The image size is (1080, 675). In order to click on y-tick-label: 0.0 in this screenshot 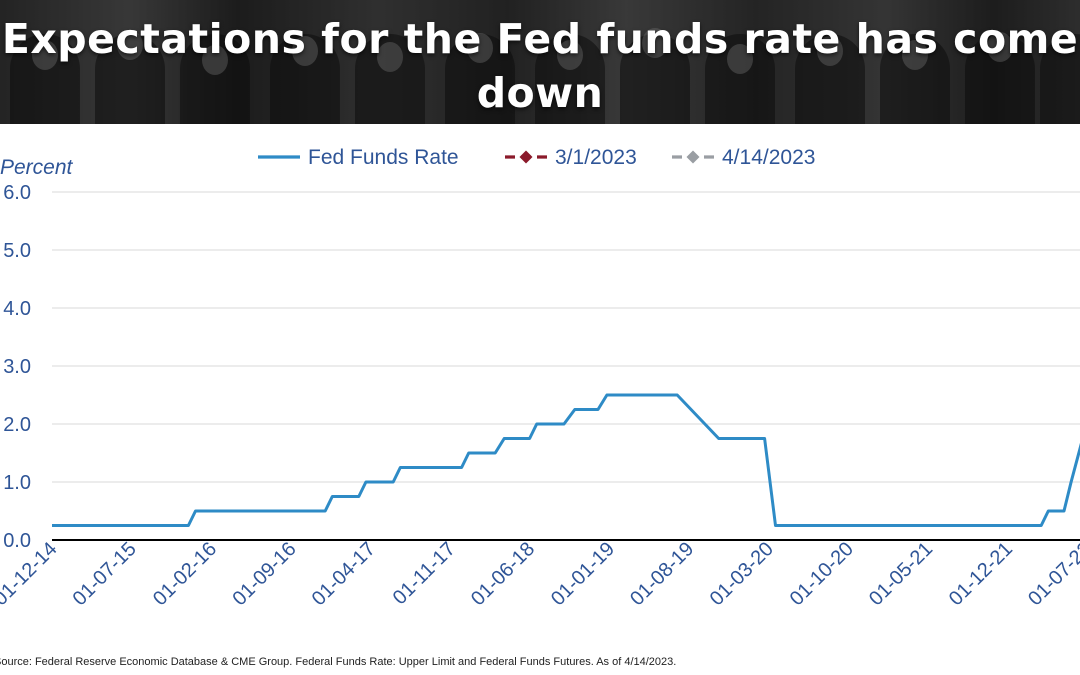, I will do `click(17, 541)`.